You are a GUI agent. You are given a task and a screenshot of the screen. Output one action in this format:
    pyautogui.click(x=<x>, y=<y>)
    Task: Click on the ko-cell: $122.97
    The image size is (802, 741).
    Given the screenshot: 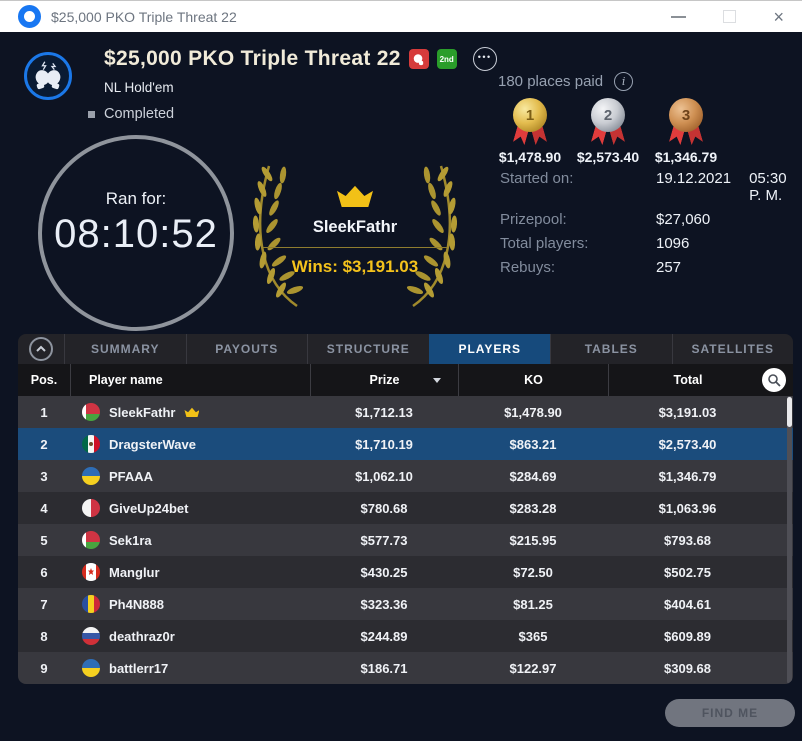 What is the action you would take?
    pyautogui.click(x=533, y=668)
    